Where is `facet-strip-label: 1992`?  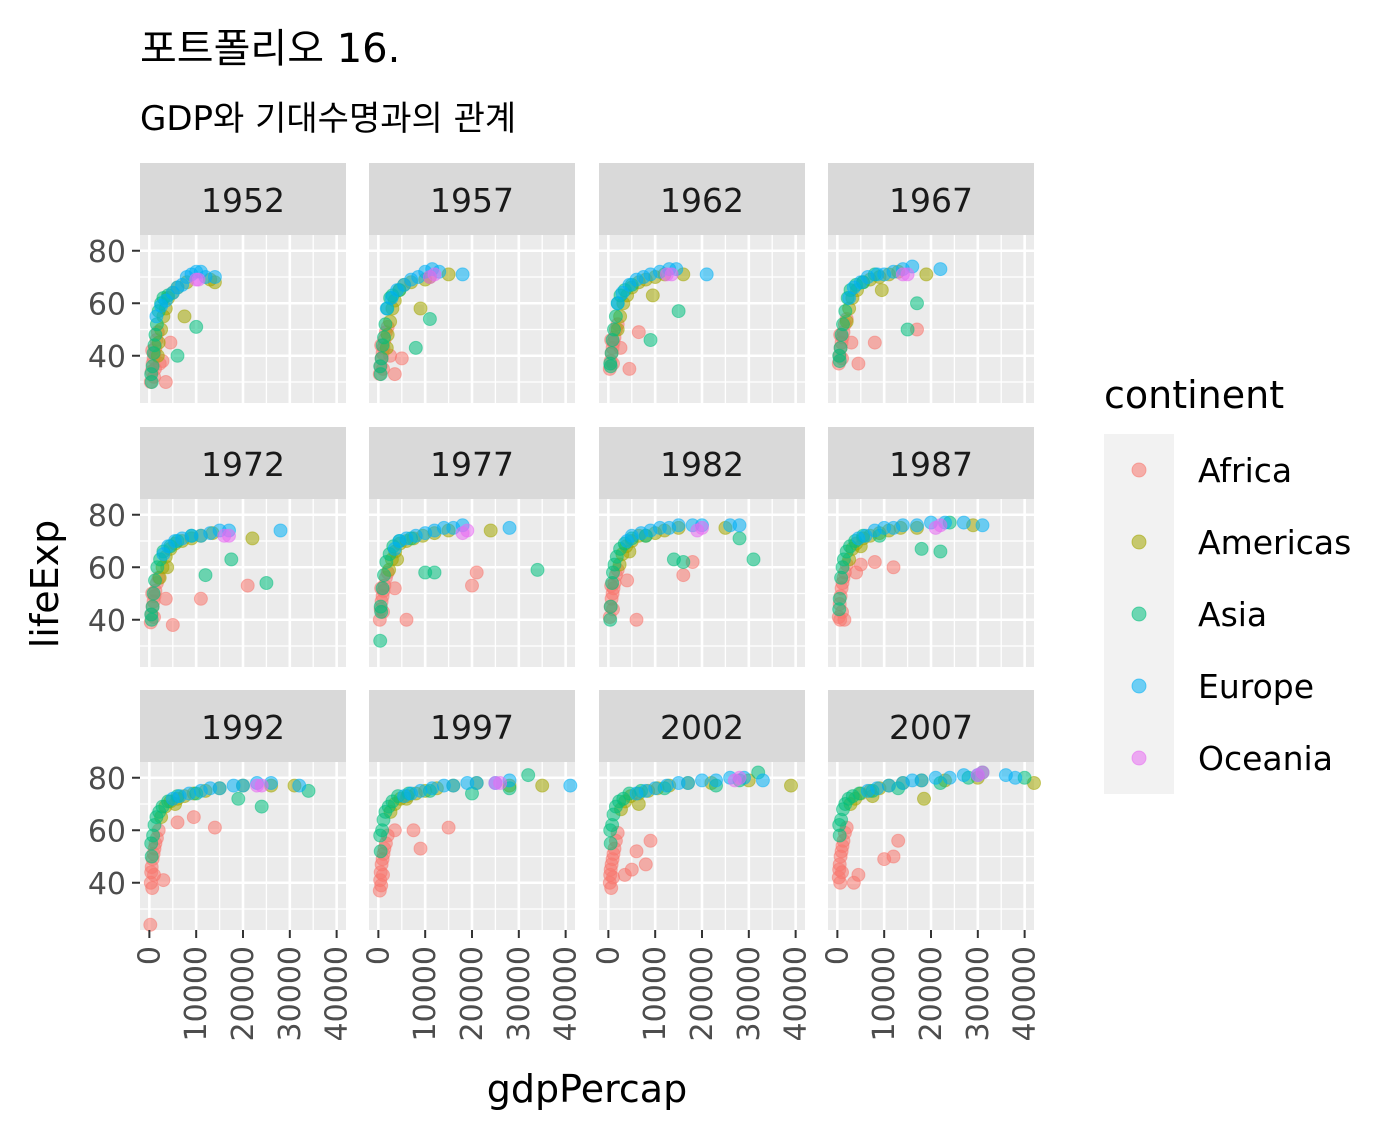
facet-strip-label: 1992 is located at coordinates (243, 727).